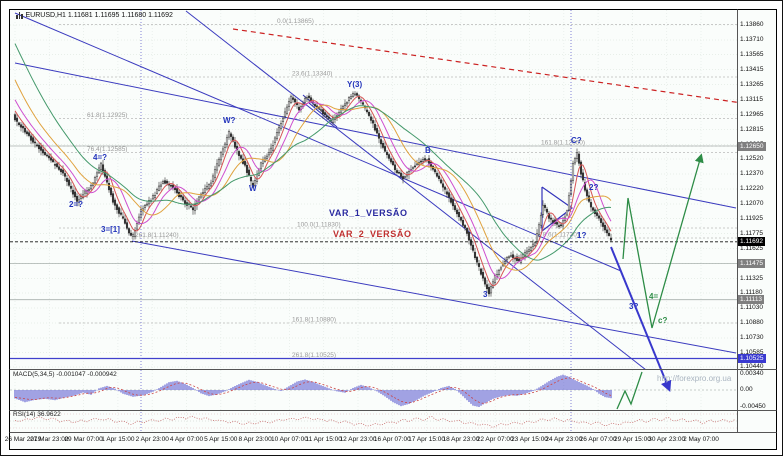 This screenshot has height=456, width=783. I want to click on y-axis-label: 1.12965, so click(752, 114).